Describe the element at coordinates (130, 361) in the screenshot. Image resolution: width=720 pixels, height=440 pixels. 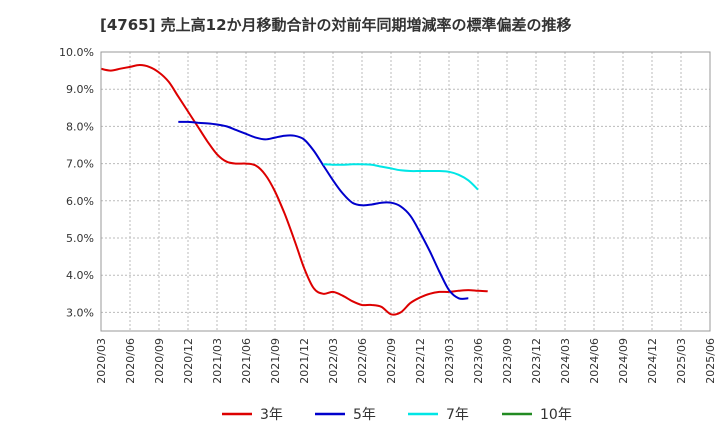
I see `x-tick-label: 2020/06` at that location.